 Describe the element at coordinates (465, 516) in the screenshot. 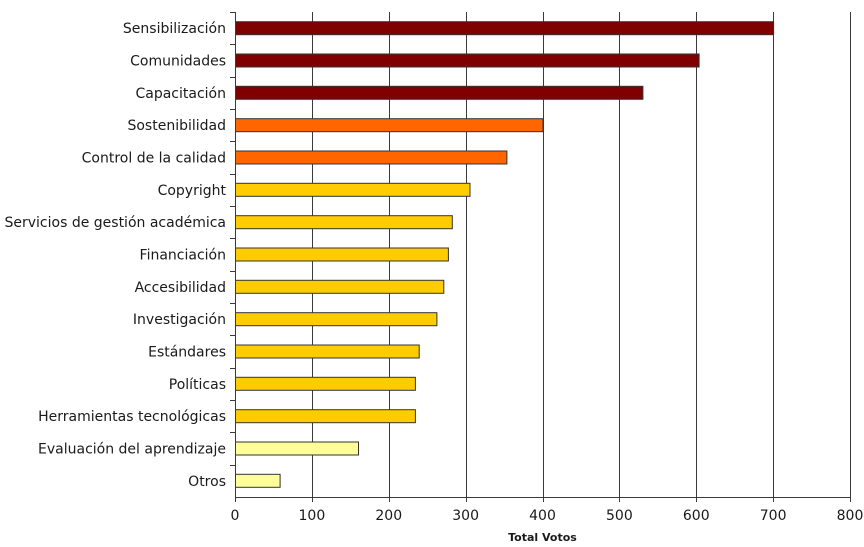

I see `x-tick-label: 300` at that location.